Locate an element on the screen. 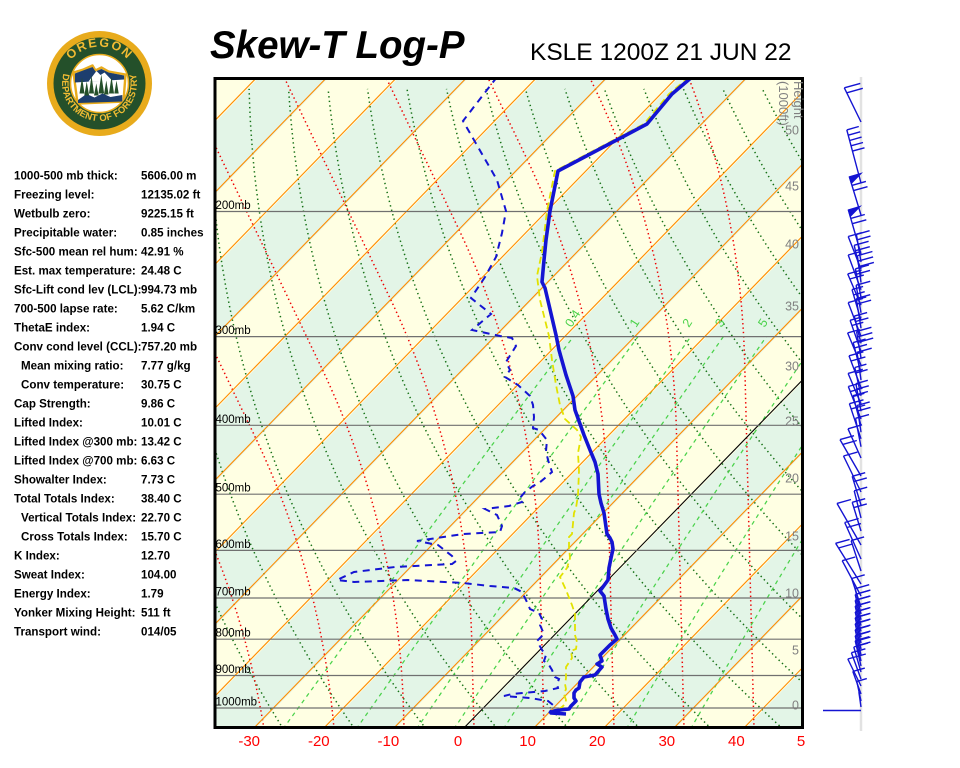  svg-text: 38.40 C is located at coordinates (161, 498).